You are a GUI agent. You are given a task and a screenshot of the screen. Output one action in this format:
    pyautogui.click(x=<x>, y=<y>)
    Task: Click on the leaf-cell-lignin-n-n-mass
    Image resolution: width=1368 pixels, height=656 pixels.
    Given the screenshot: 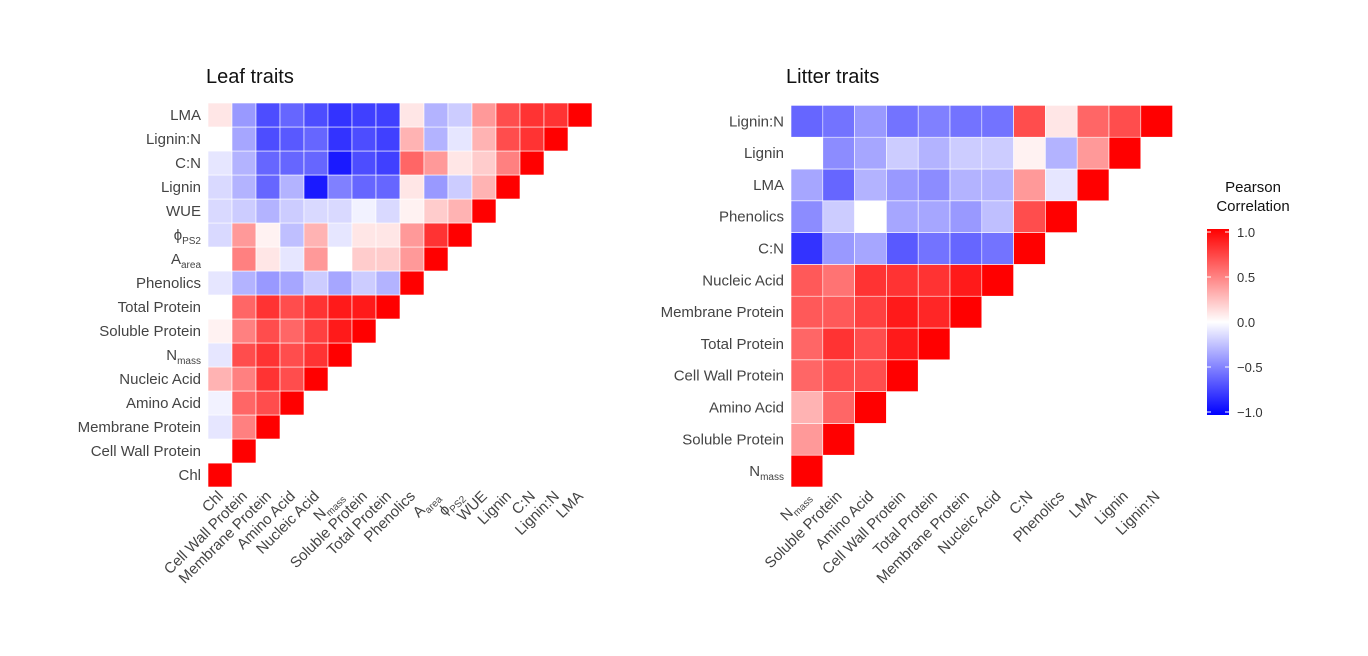 What is the action you would take?
    pyautogui.click(x=340, y=139)
    